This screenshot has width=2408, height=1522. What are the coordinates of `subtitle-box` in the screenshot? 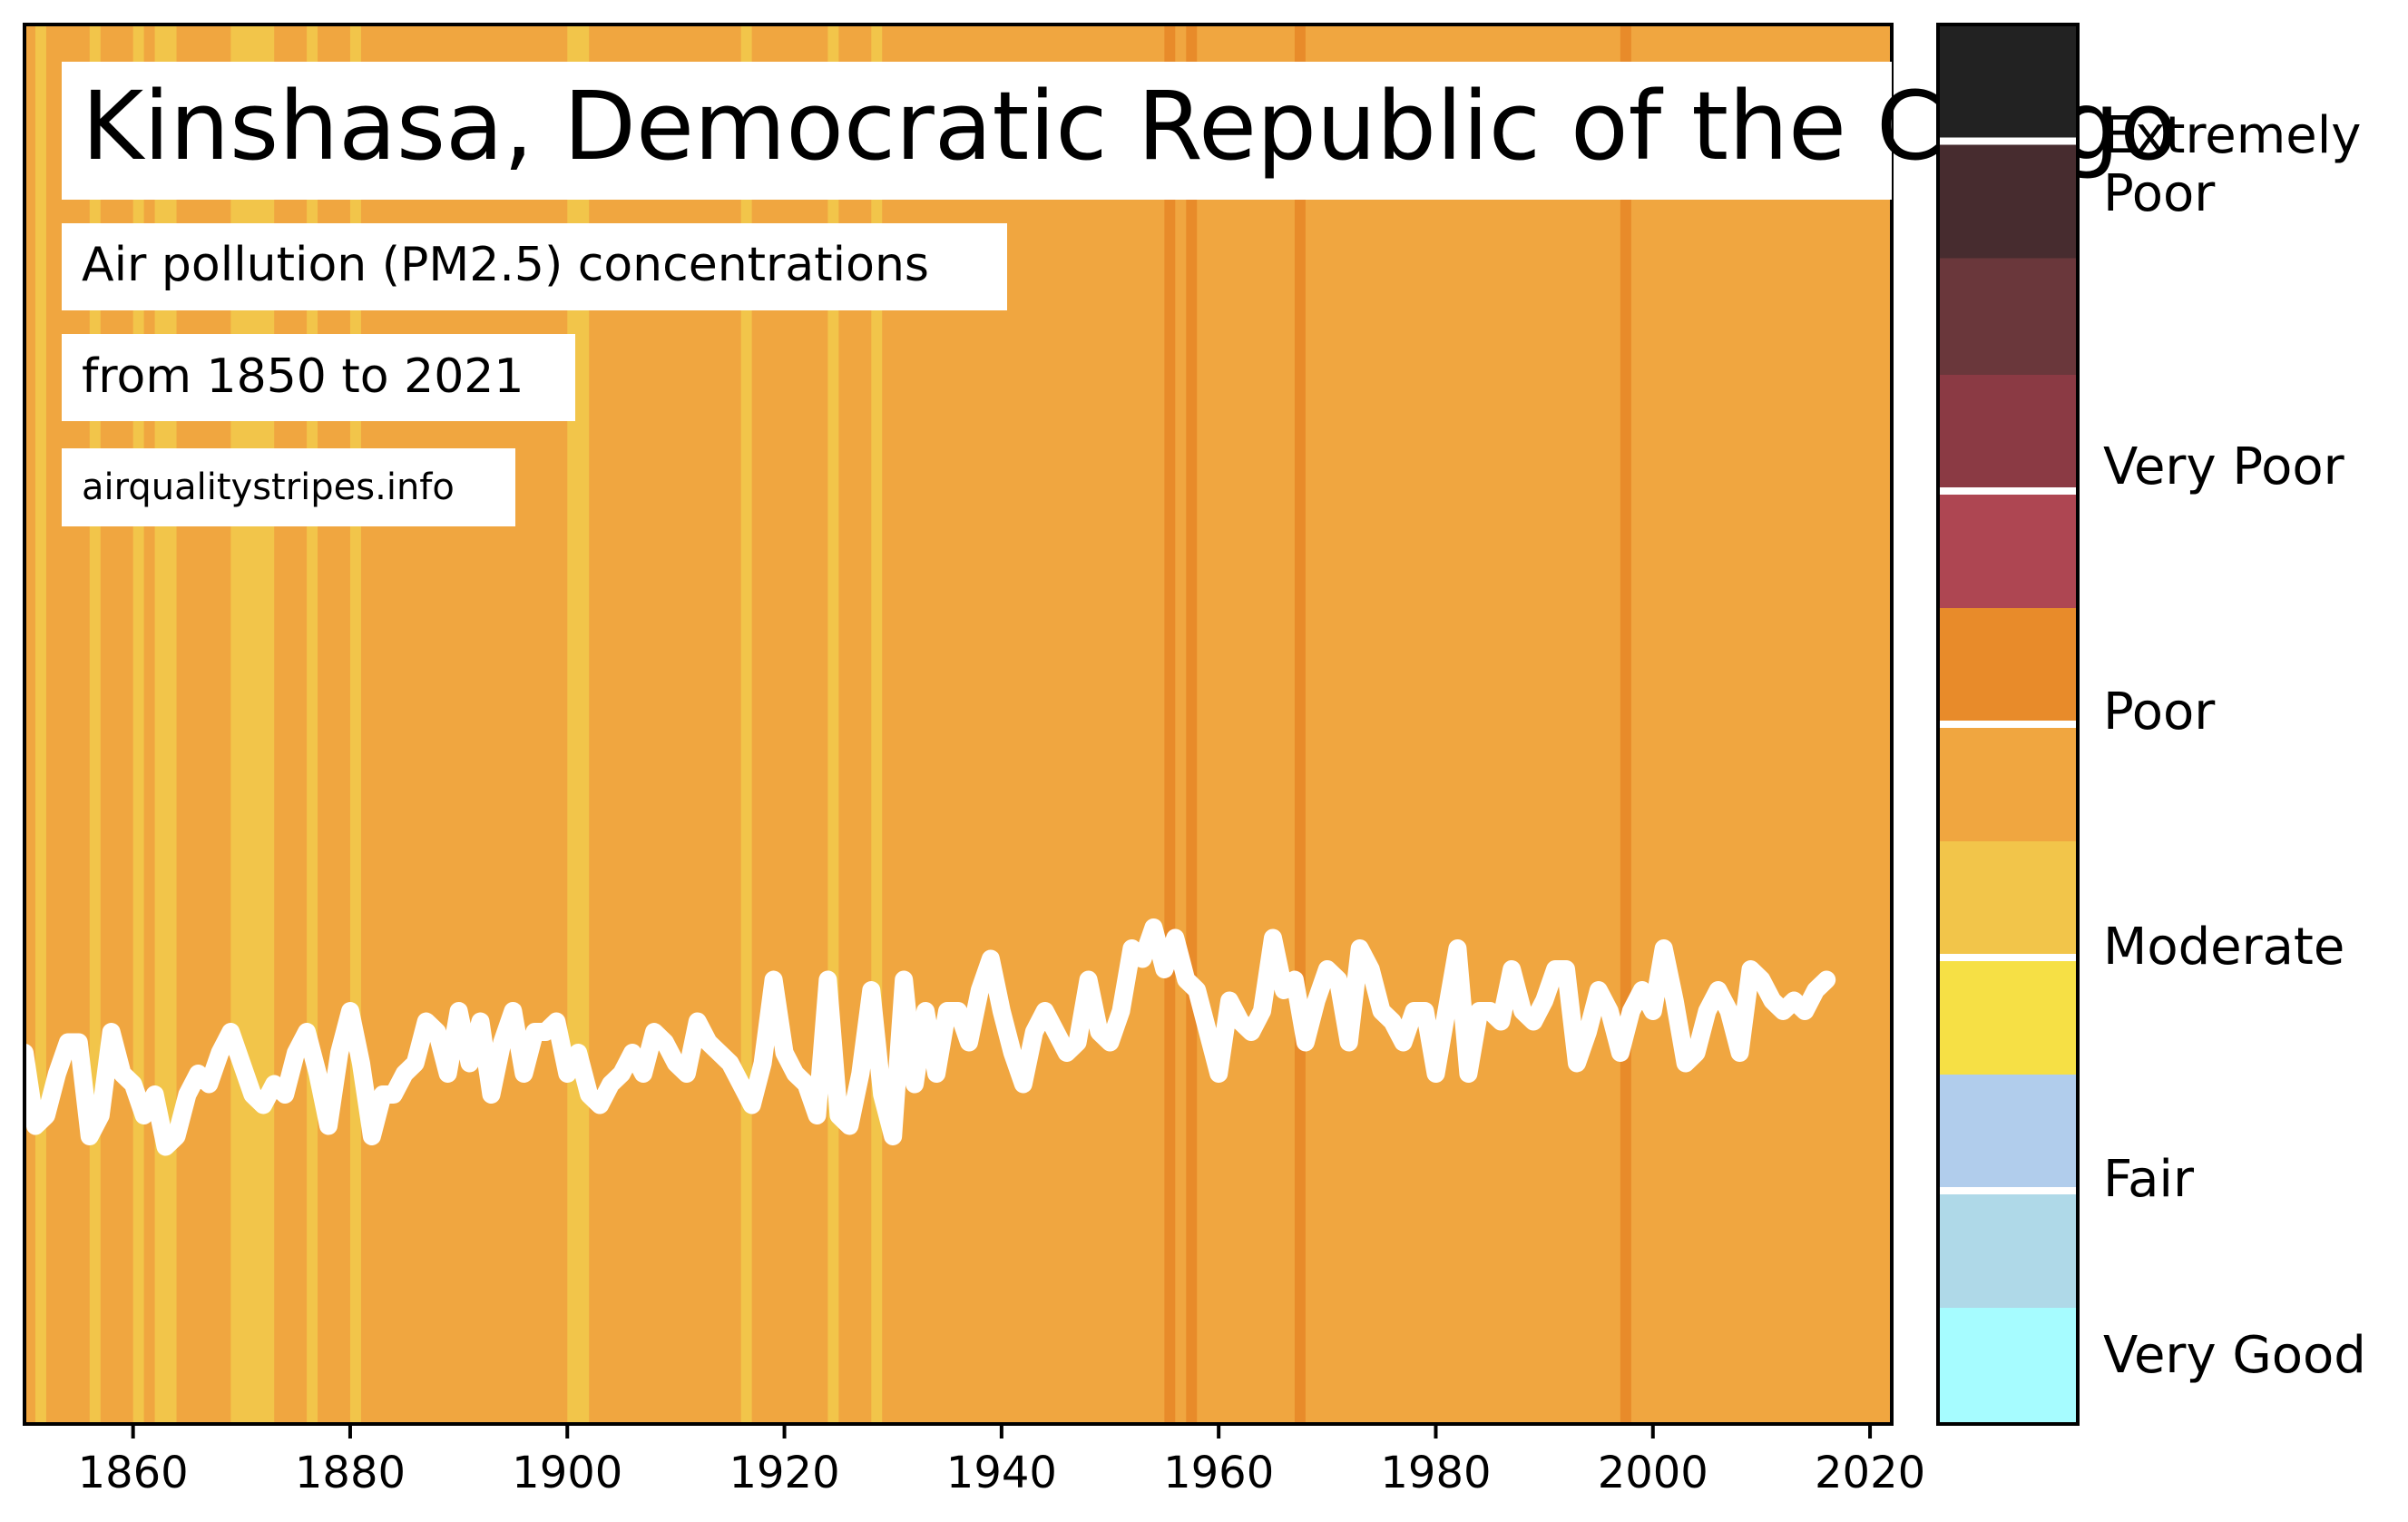 It's located at (535, 266).